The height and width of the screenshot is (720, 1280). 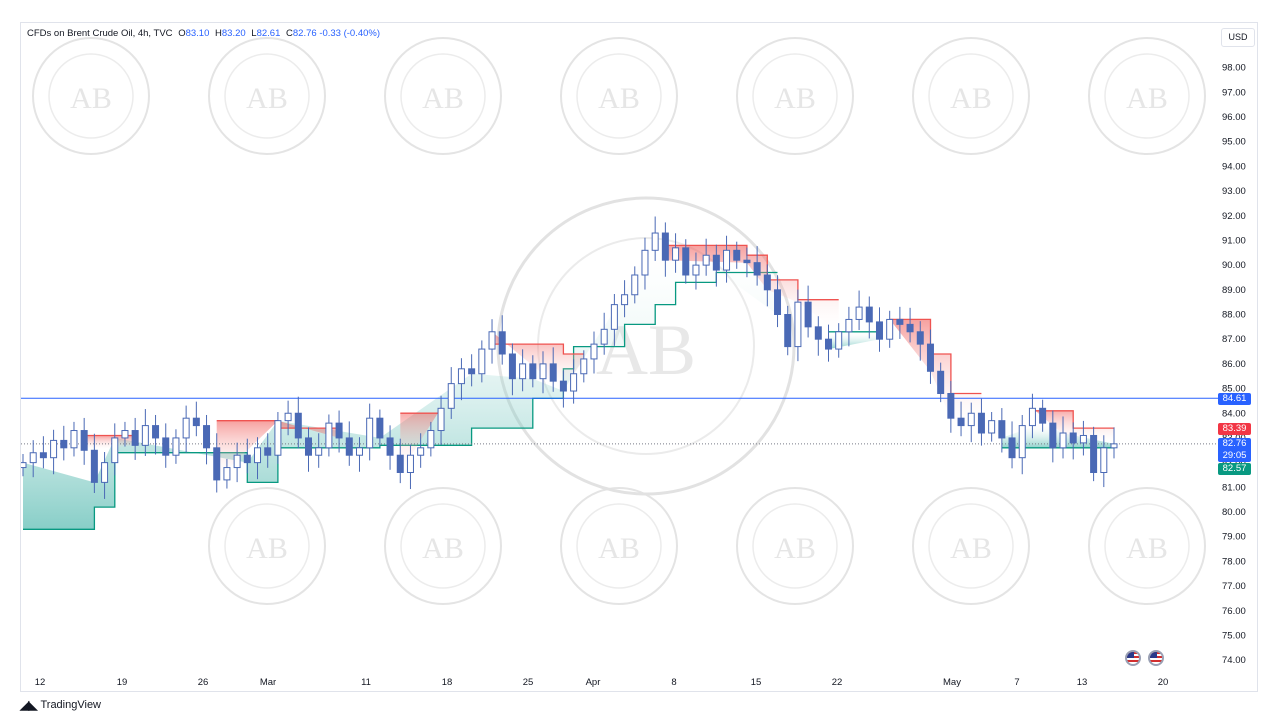 I want to click on legend-close: 82.76, so click(x=304, y=33).